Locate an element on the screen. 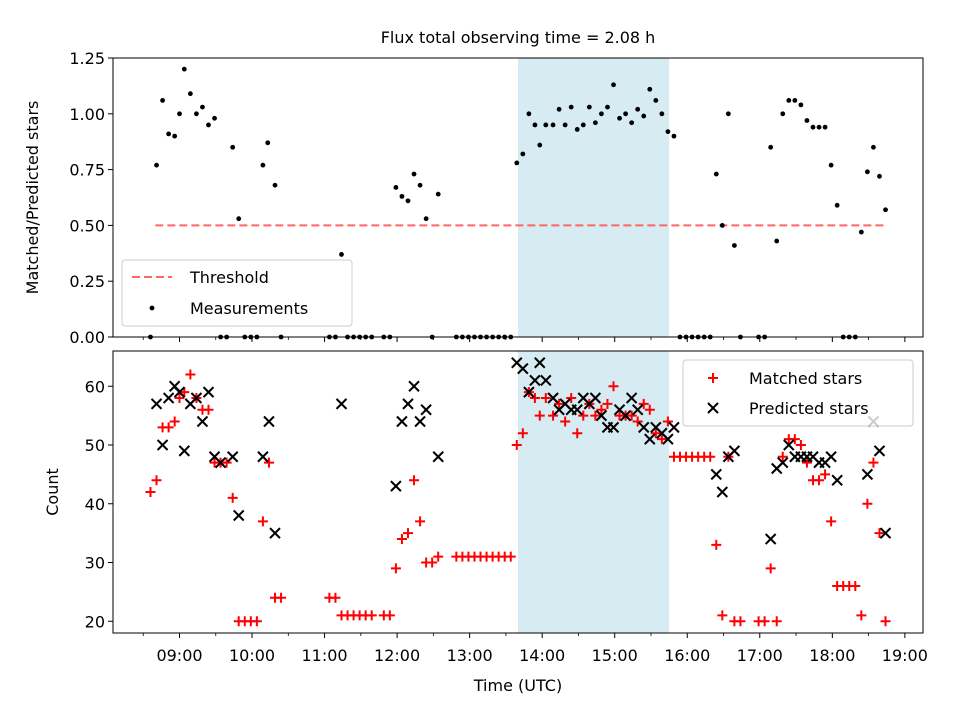 The height and width of the screenshot is (720, 960). bottom-highlight-band is located at coordinates (594, 492).